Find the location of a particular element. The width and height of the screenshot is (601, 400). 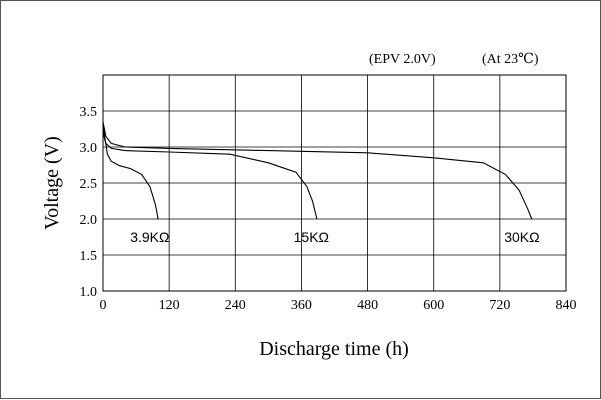

series-label: 30KΩ is located at coordinates (521, 237).